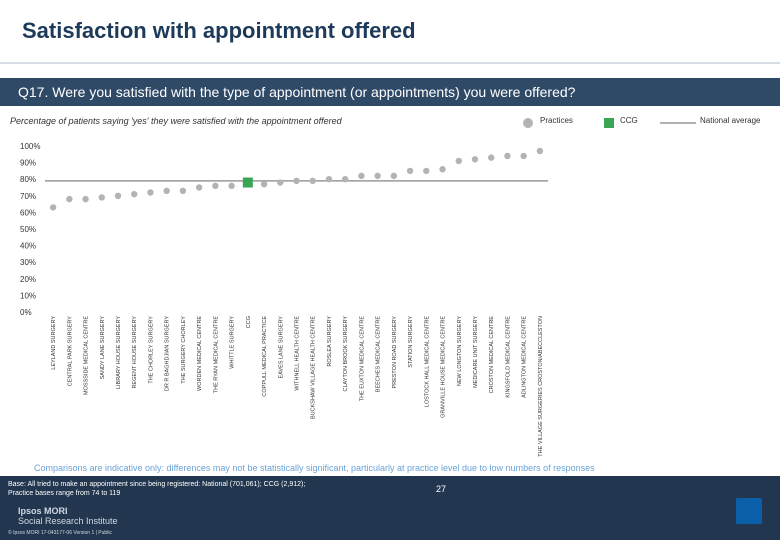  What do you see at coordinates (28, 295) in the screenshot?
I see `y-tick-label: 10%` at bounding box center [28, 295].